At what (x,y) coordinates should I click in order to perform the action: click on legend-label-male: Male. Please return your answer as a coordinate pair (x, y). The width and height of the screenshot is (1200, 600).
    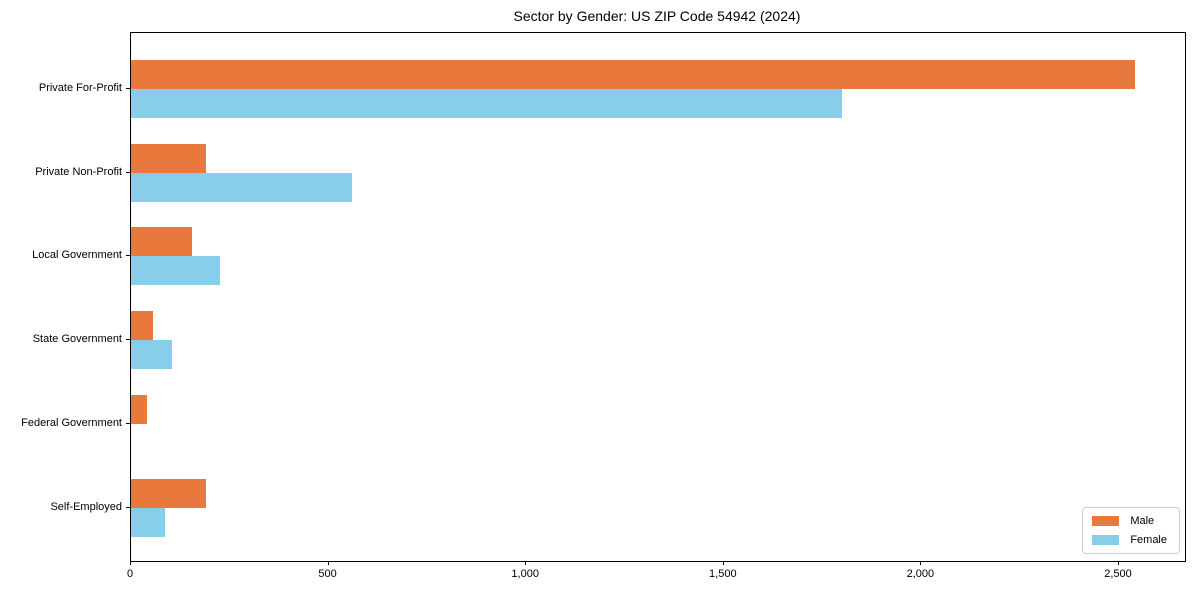
    Looking at the image, I should click on (1142, 521).